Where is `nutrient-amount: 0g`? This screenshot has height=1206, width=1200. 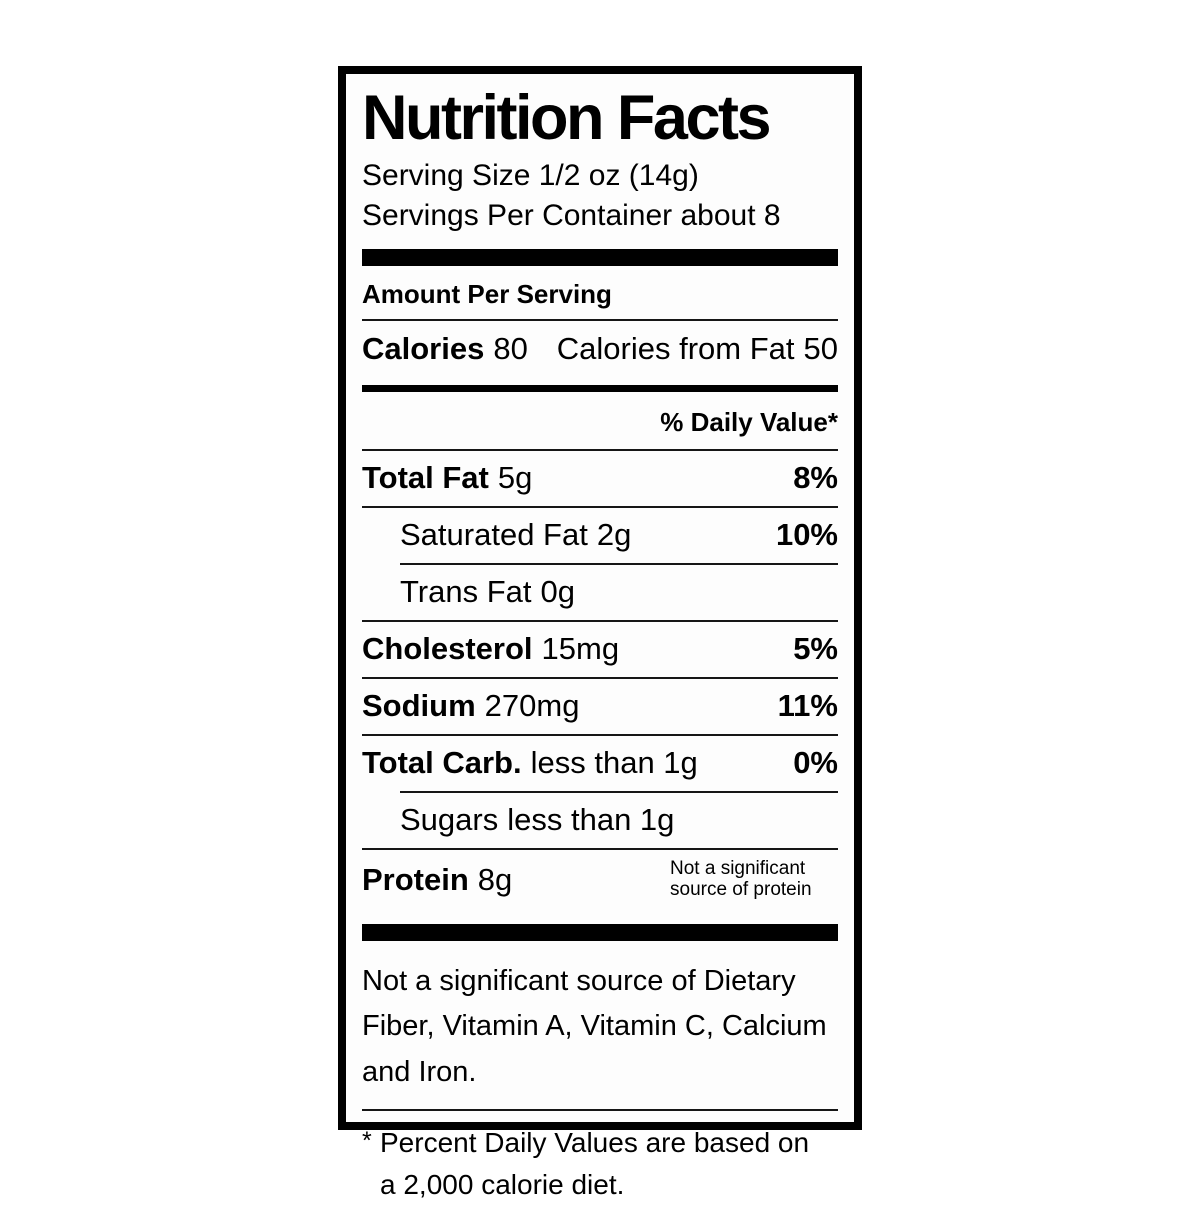
nutrient-amount: 0g is located at coordinates (557, 591).